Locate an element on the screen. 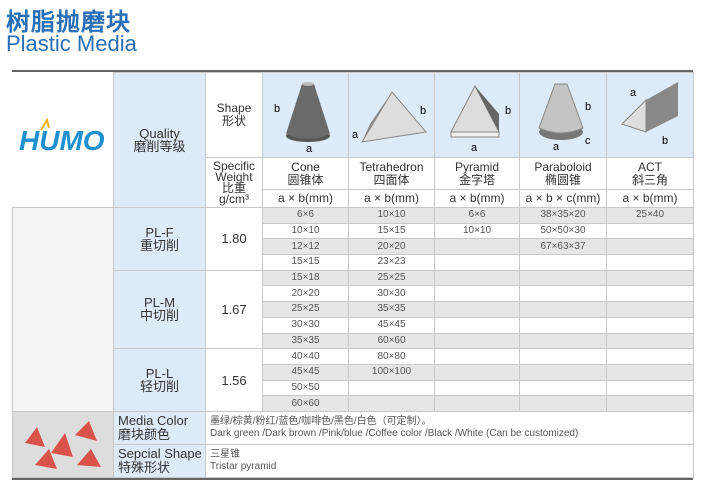 This screenshot has height=488, width=705. shape-name-cn: 斜三角 is located at coordinates (649, 179).